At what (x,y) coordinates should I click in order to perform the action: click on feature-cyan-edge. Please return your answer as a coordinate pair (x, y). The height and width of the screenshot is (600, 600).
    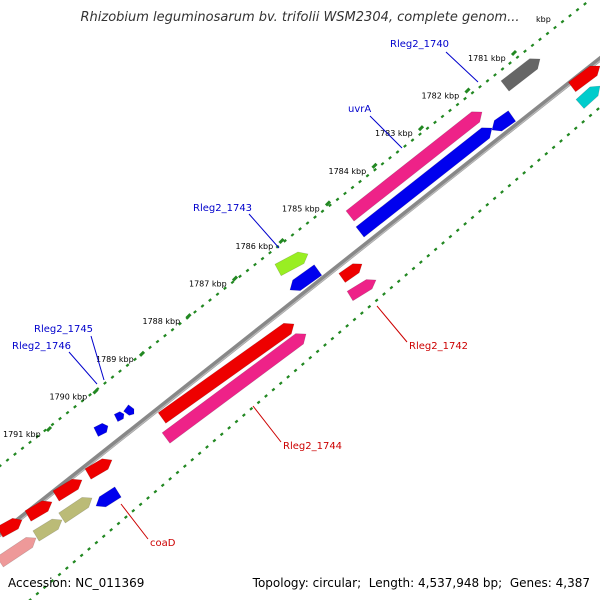
    Looking at the image, I should click on (587, 97).